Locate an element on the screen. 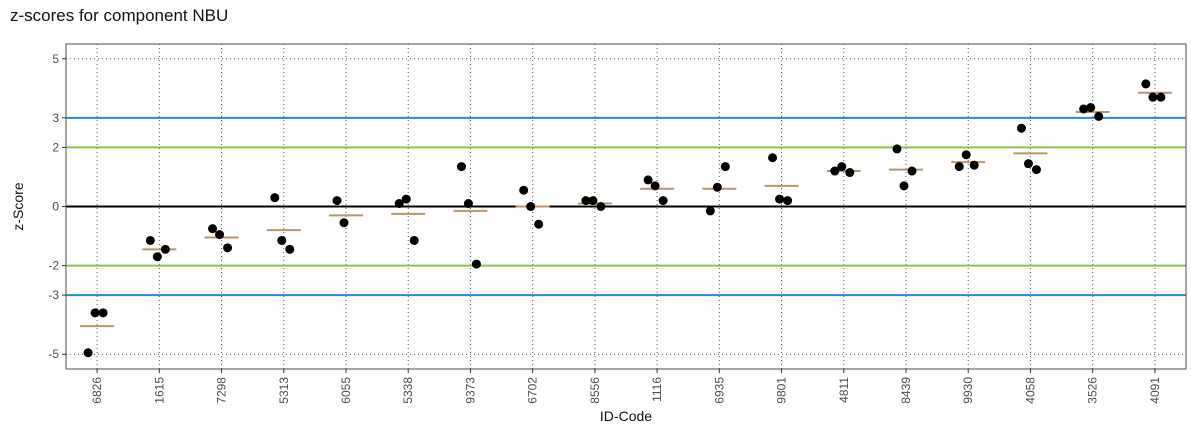 This screenshot has width=1191, height=425. x-axis-title: ID-Code is located at coordinates (626, 416).